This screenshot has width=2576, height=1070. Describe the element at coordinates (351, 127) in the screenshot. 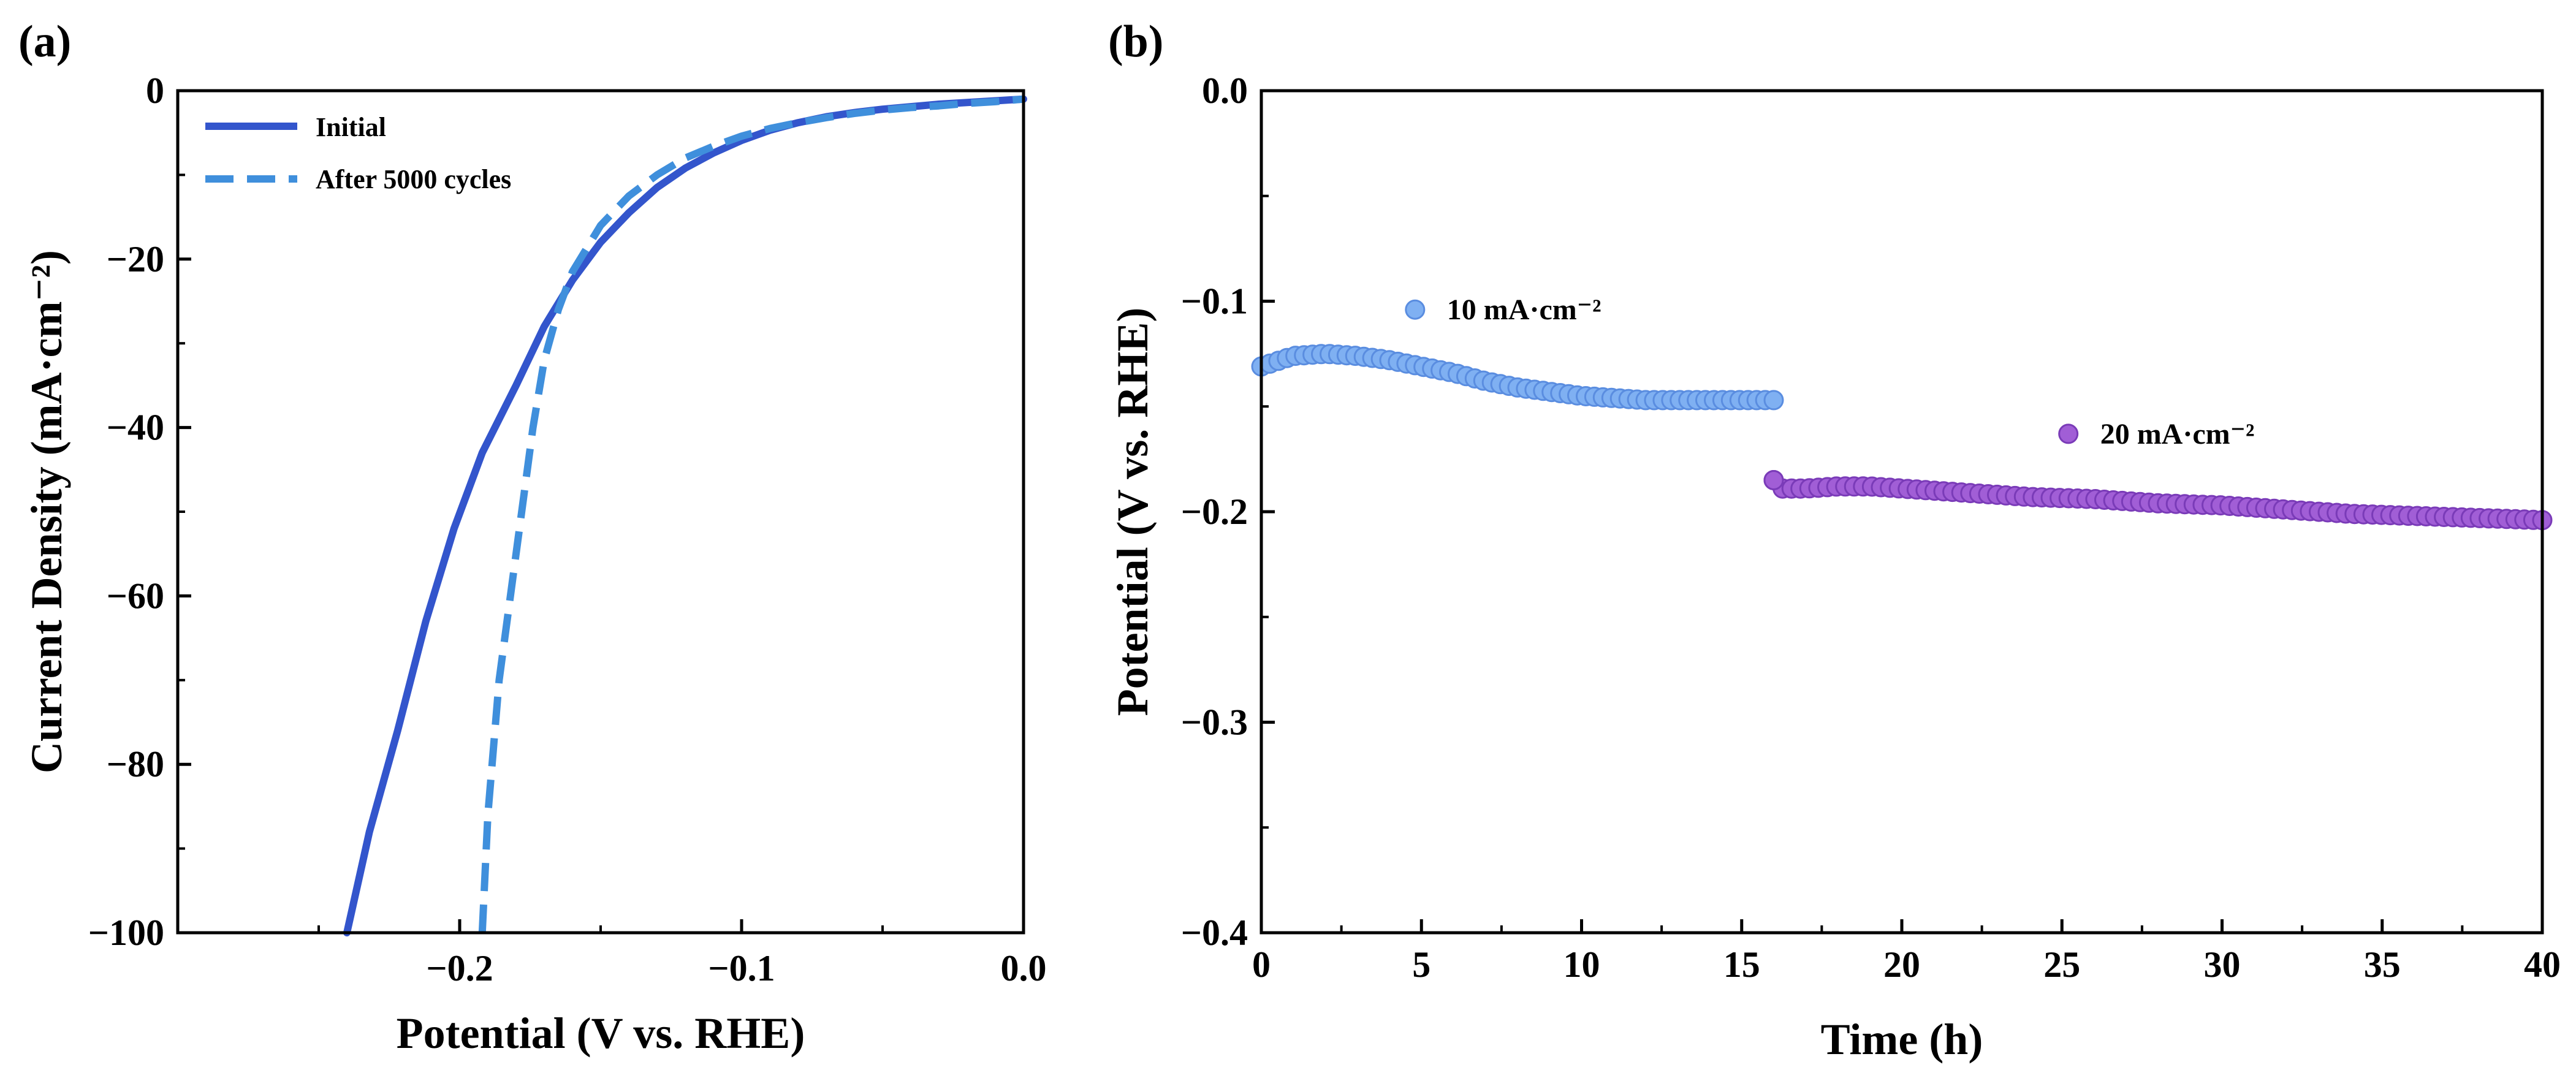

I see `legend-initial-label: Initial` at that location.